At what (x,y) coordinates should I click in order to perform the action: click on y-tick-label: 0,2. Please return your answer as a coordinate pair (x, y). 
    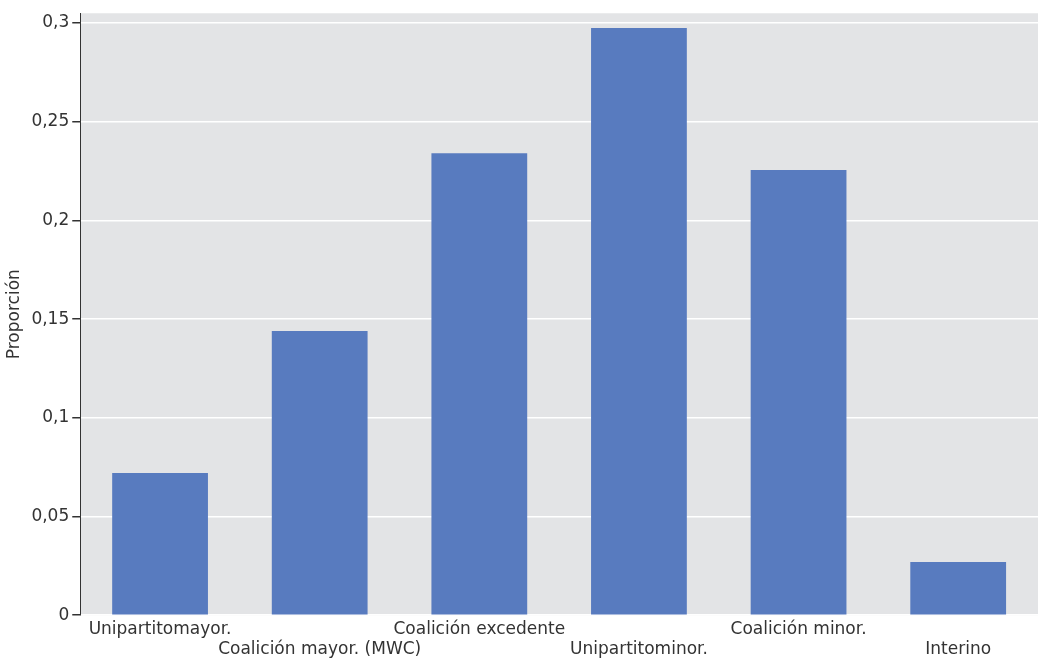
    Looking at the image, I should click on (56, 218).